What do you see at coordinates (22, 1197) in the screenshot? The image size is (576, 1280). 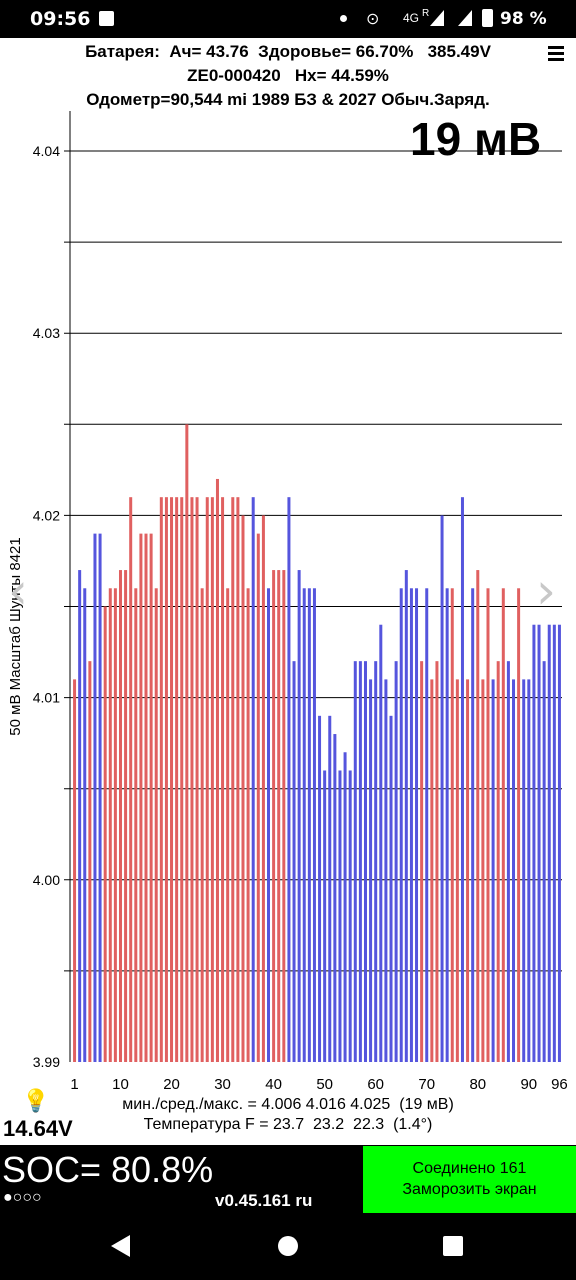 I see `page-indicator: ●○○○` at bounding box center [22, 1197].